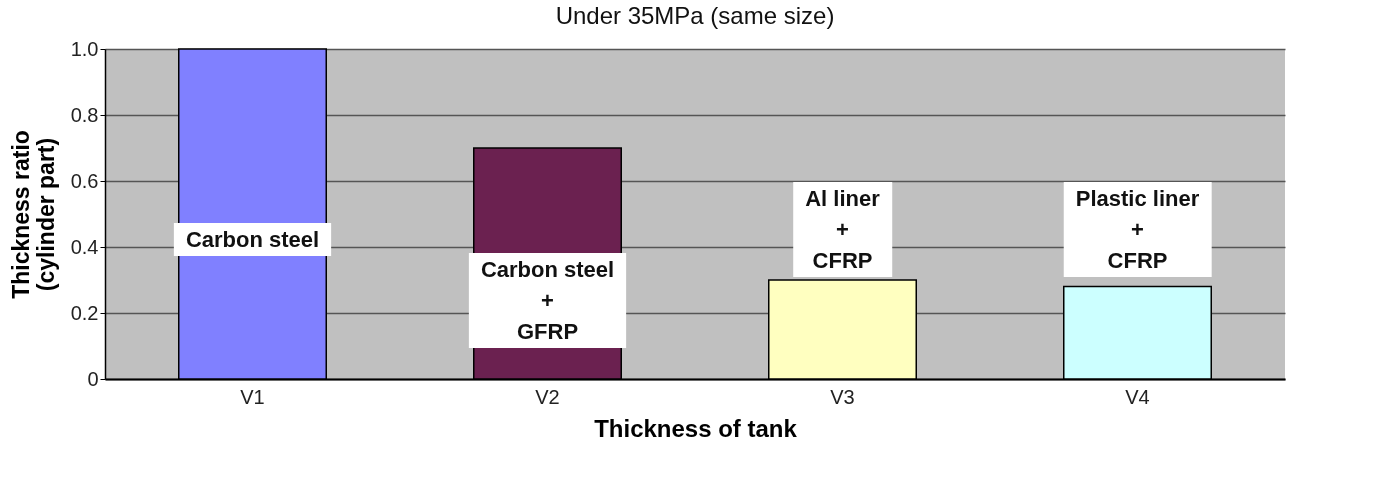 The width and height of the screenshot is (1373, 488). What do you see at coordinates (252, 239) in the screenshot?
I see `annotation: Carbon steel` at bounding box center [252, 239].